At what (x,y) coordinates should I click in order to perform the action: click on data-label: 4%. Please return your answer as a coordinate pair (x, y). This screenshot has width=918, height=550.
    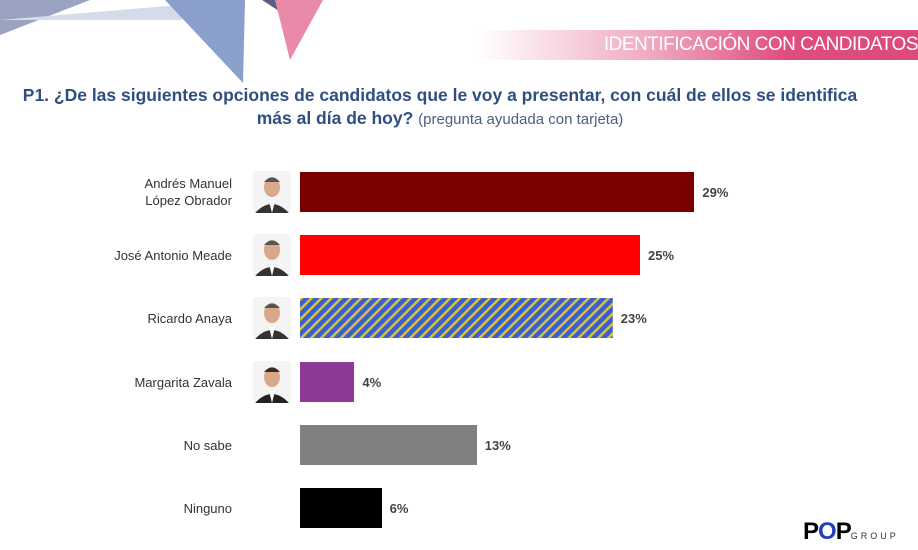
    Looking at the image, I should click on (372, 382).